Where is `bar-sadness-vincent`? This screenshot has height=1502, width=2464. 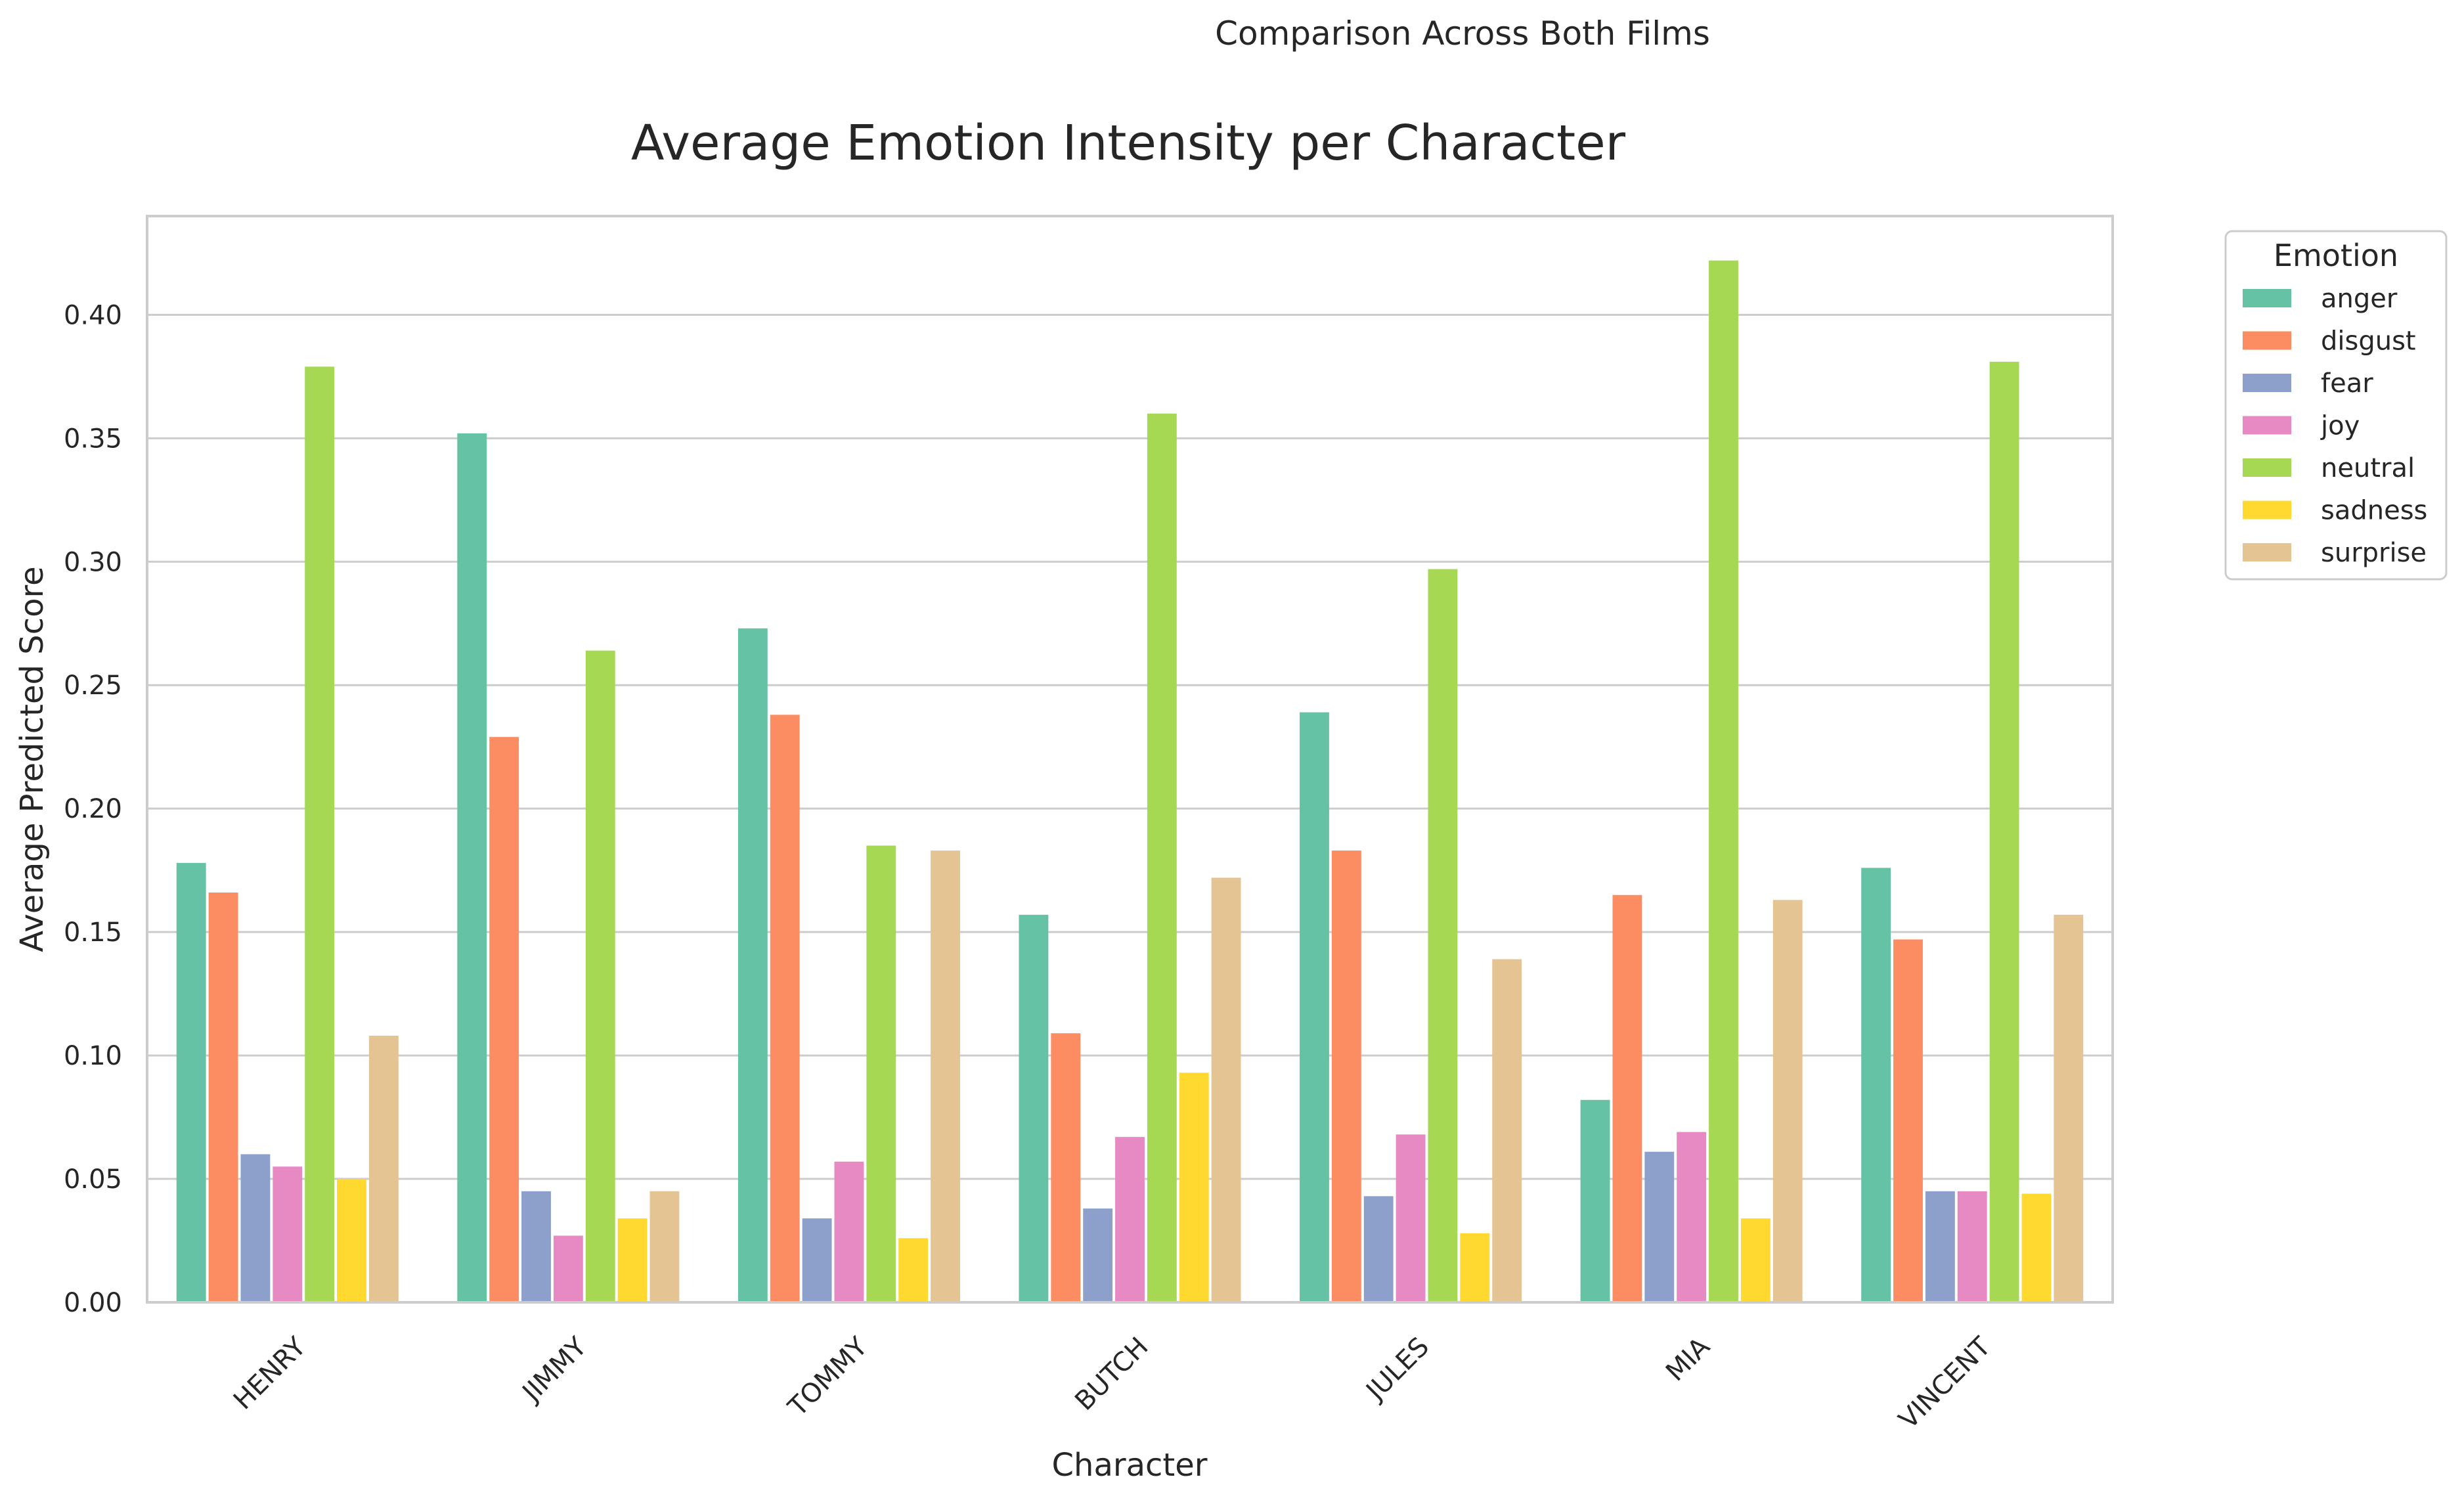 bar-sadness-vincent is located at coordinates (2036, 1247).